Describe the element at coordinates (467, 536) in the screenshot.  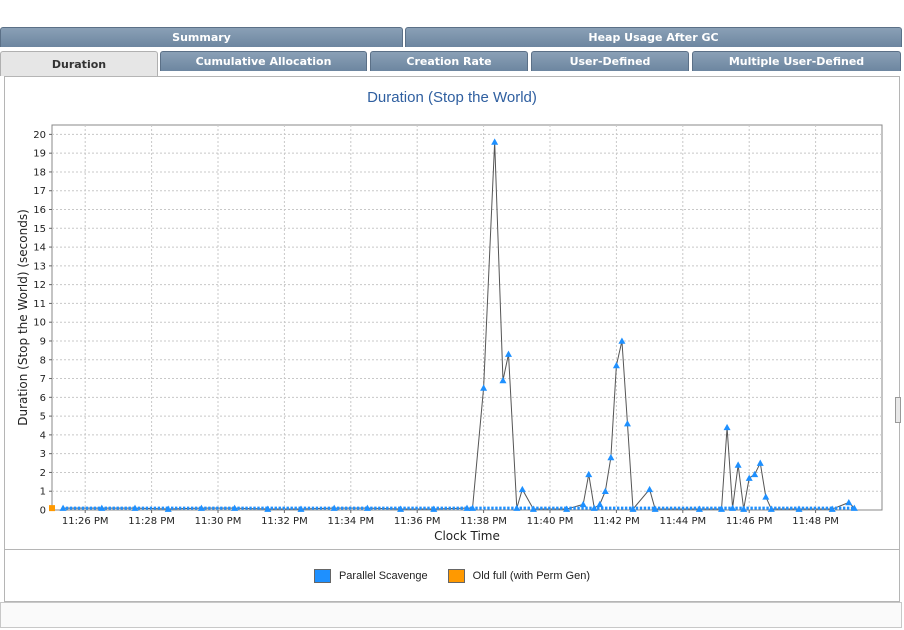
I see `x-axis-label: Clock Time` at that location.